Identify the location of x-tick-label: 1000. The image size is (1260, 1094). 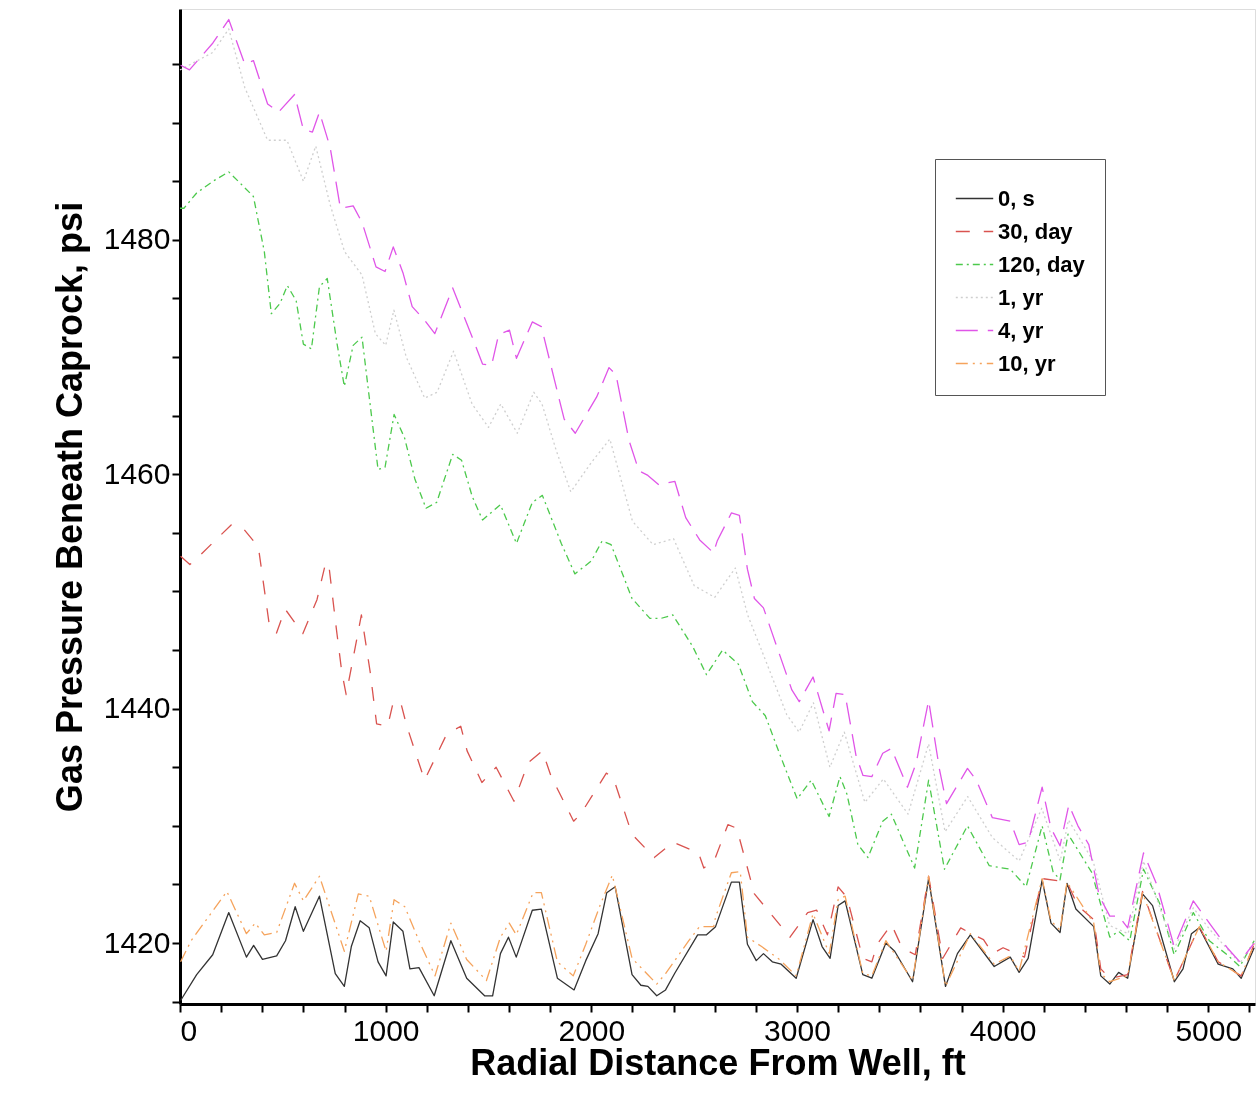
(386, 1030).